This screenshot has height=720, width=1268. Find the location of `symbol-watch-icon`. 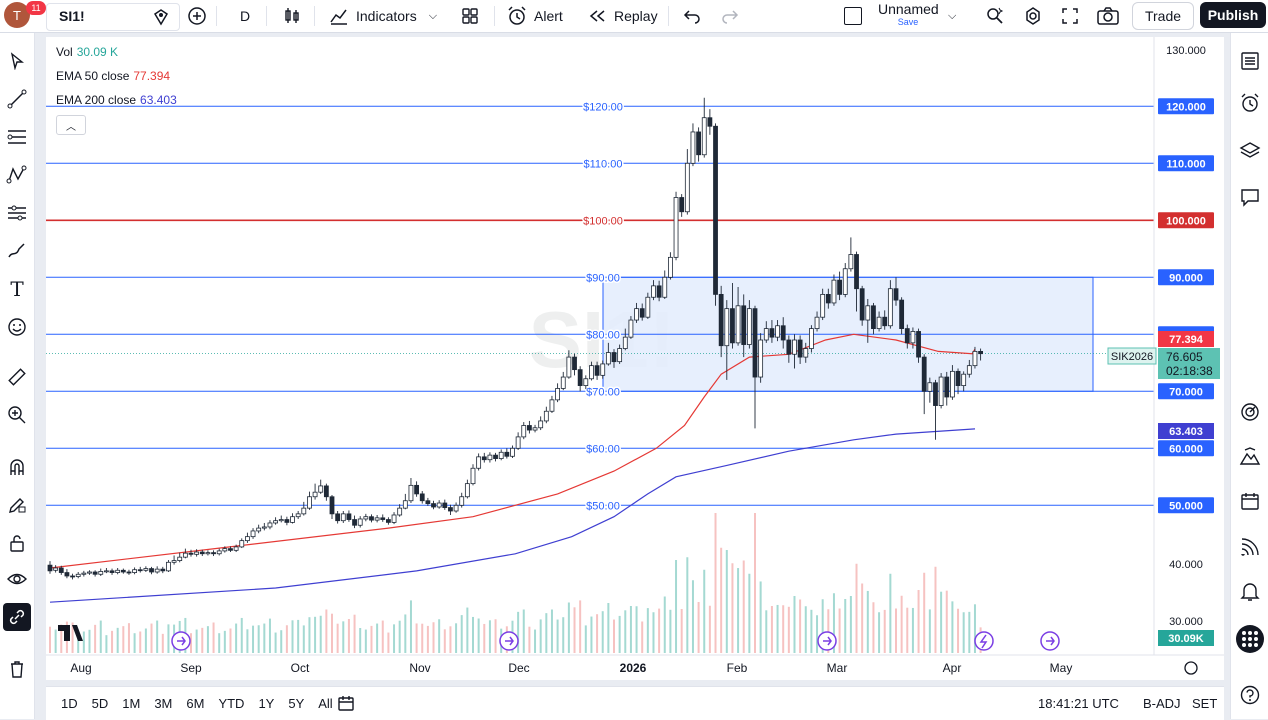

symbol-watch-icon is located at coordinates (161, 17).